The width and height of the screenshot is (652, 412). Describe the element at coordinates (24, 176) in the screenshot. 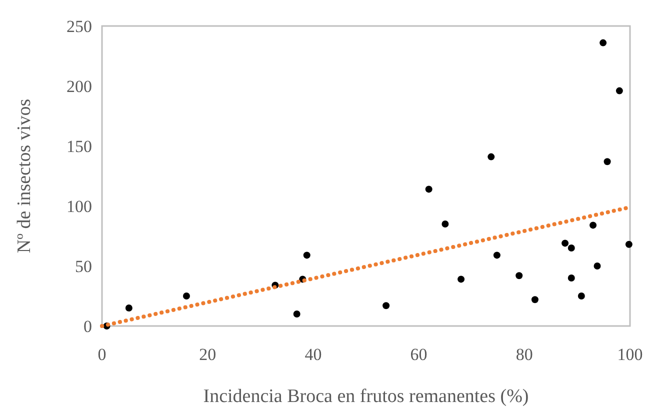

I see `y-axis-title: Nº de insectos vivos` at that location.